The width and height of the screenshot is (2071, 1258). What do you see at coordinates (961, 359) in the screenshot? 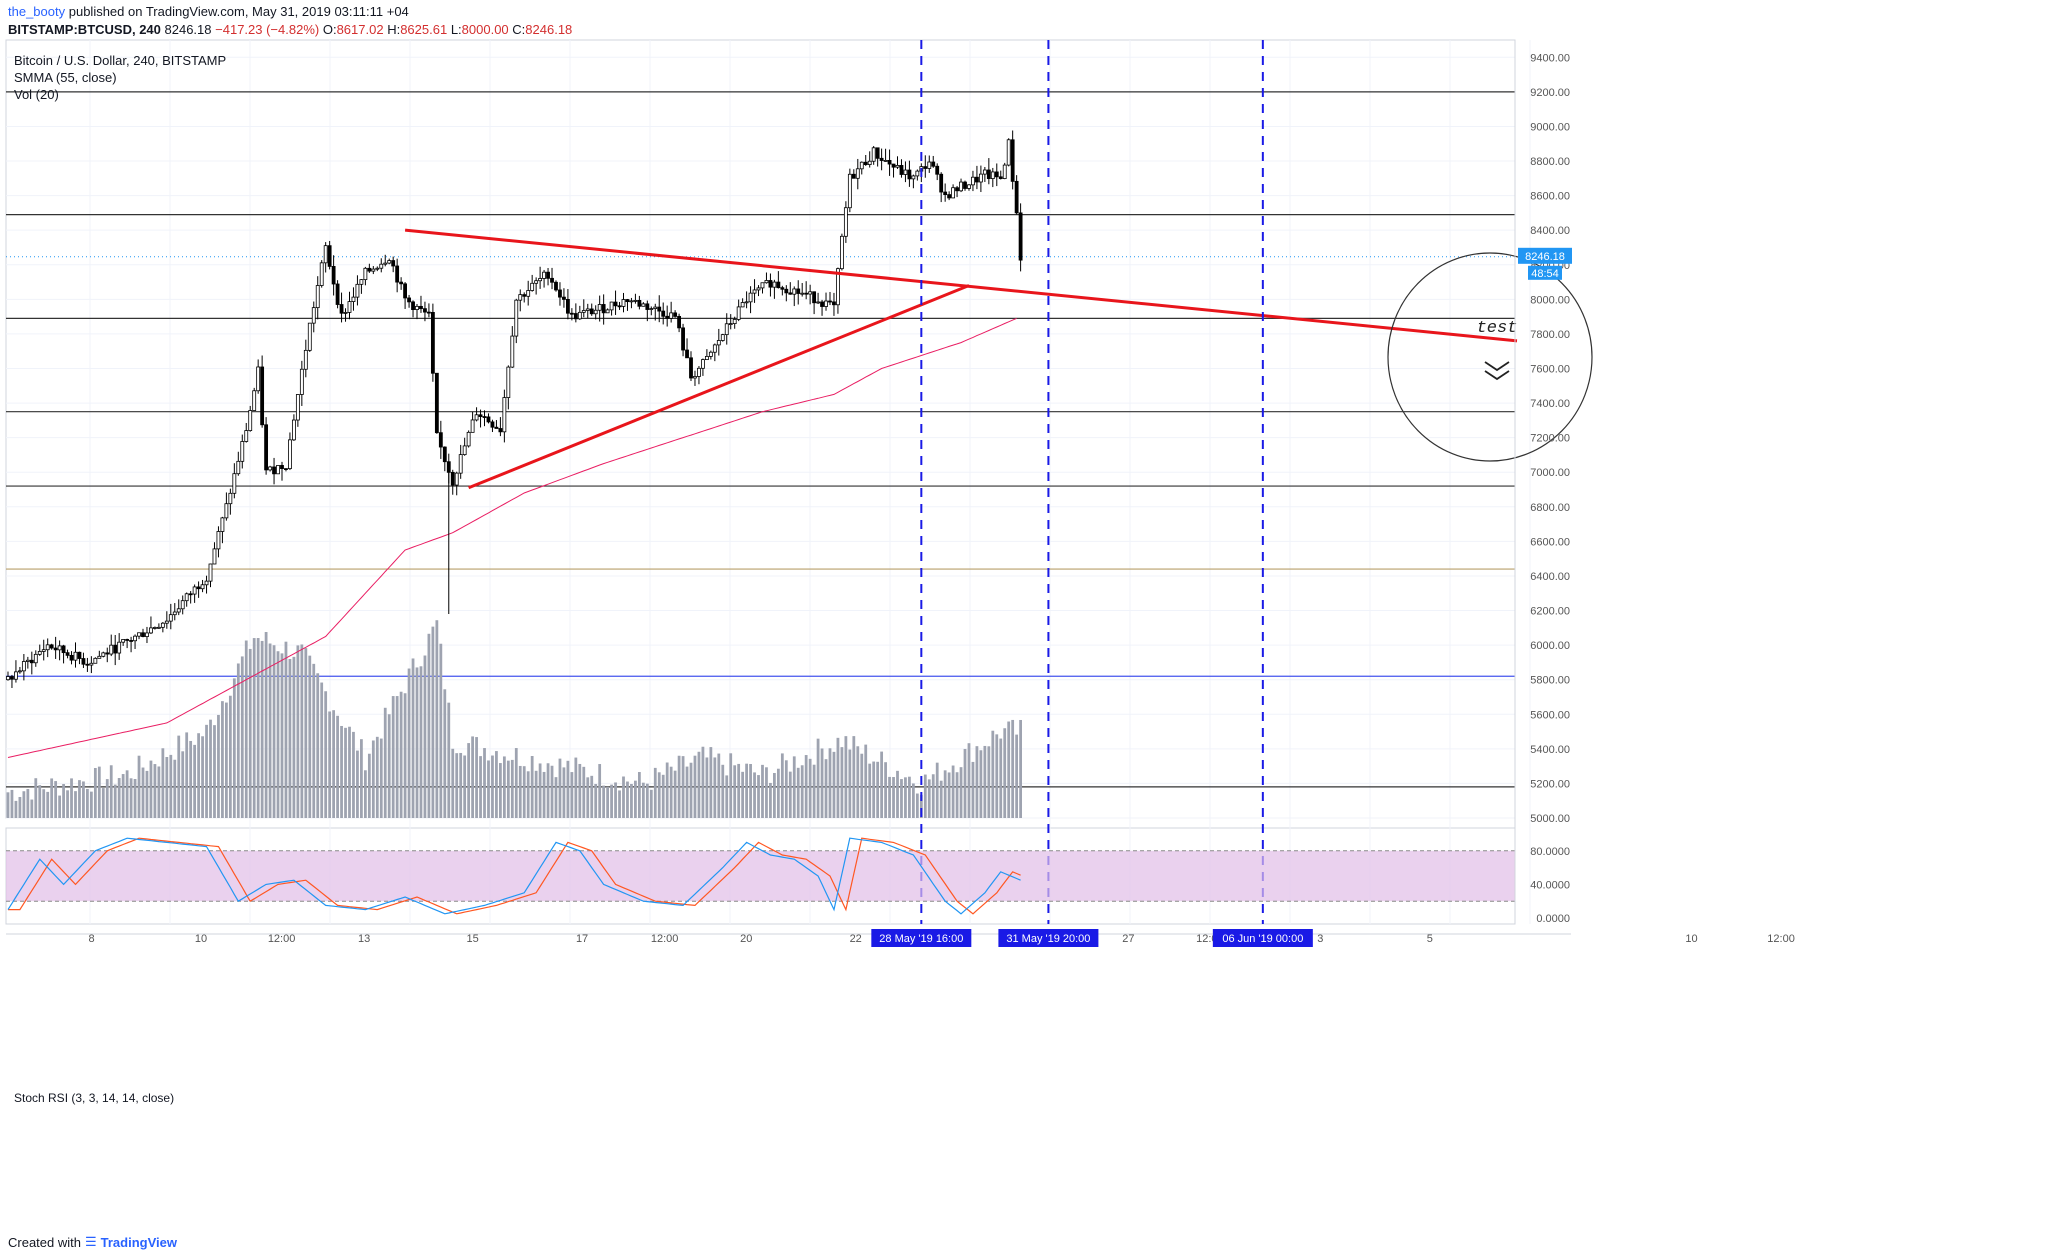
I see `trendlines` at bounding box center [961, 359].